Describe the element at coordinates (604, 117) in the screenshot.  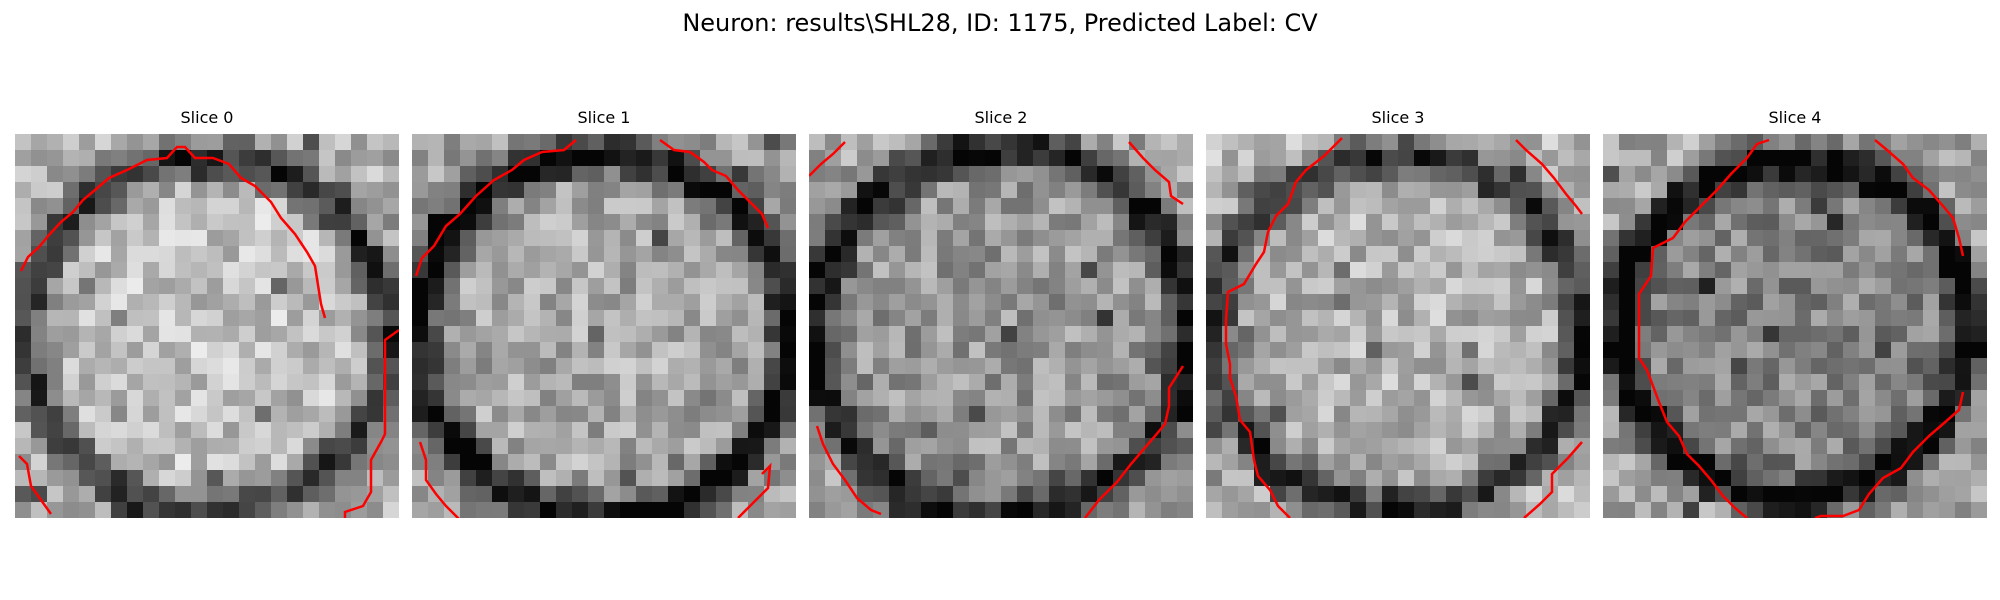
I see `slice-title: Slice 1` at that location.